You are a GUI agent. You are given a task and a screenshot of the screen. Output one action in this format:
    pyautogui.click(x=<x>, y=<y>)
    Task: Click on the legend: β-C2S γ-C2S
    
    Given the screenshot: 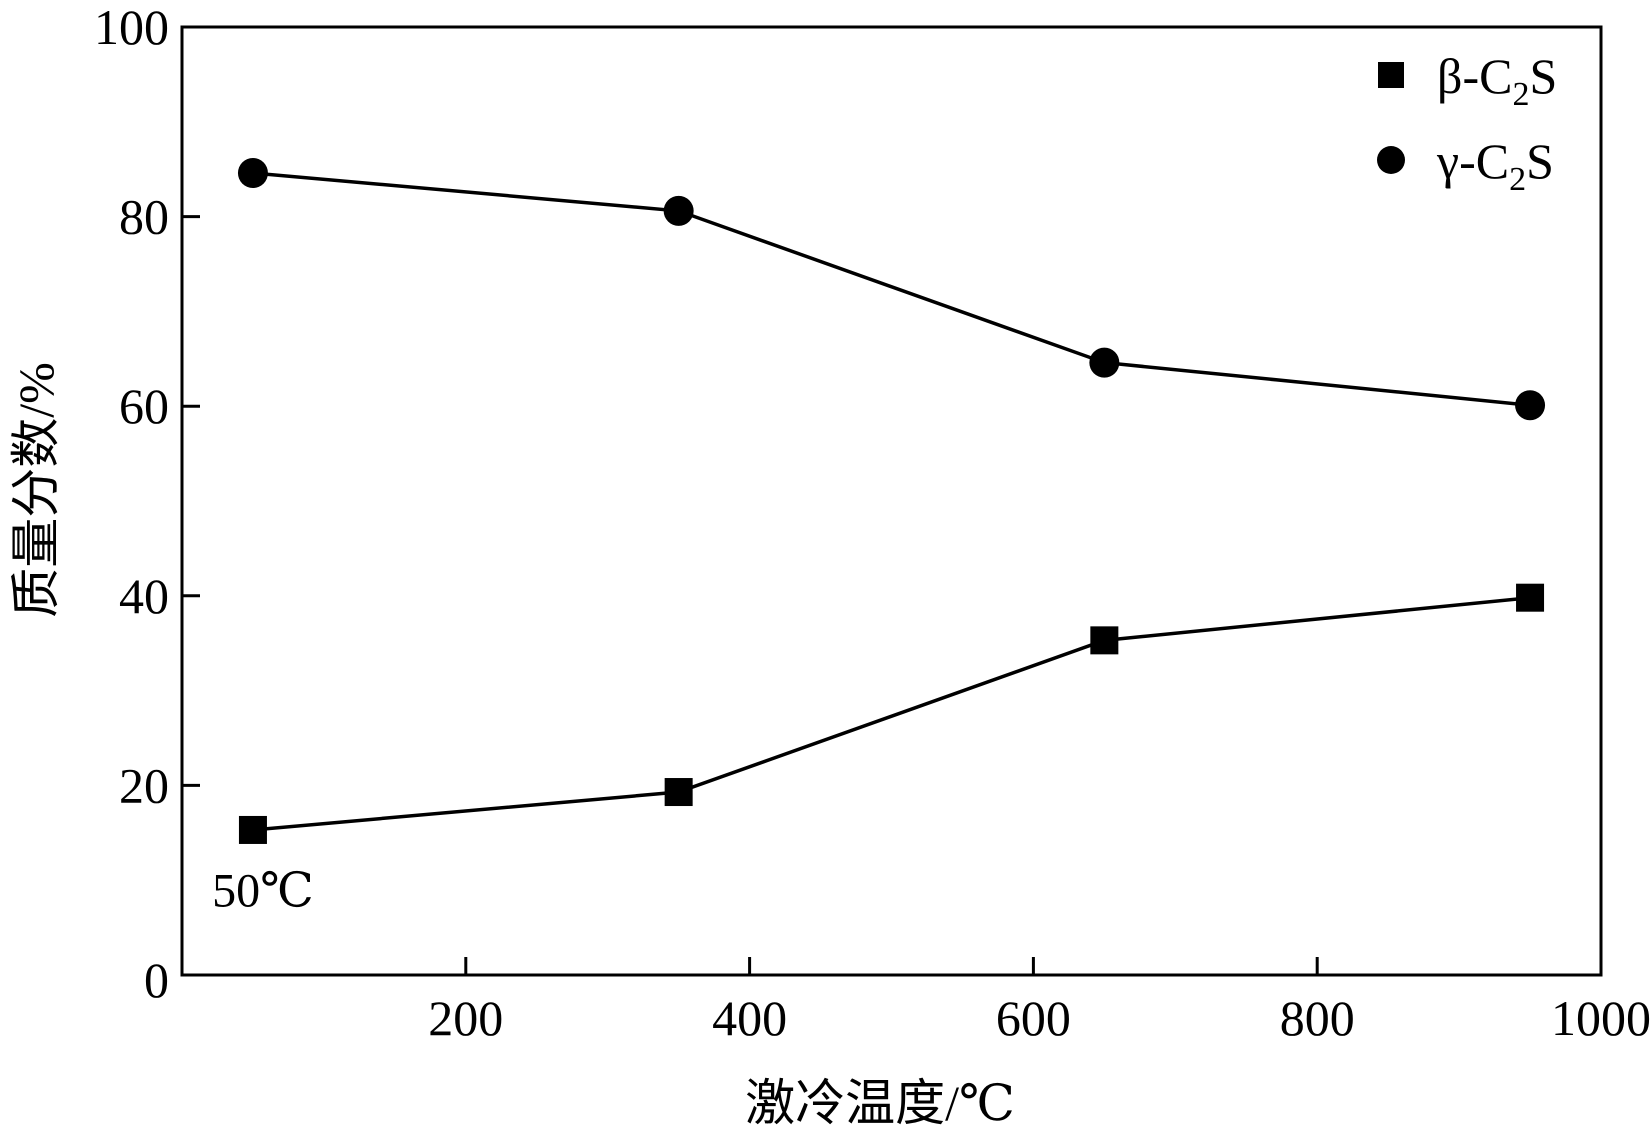 What is the action you would take?
    pyautogui.click(x=1467, y=123)
    